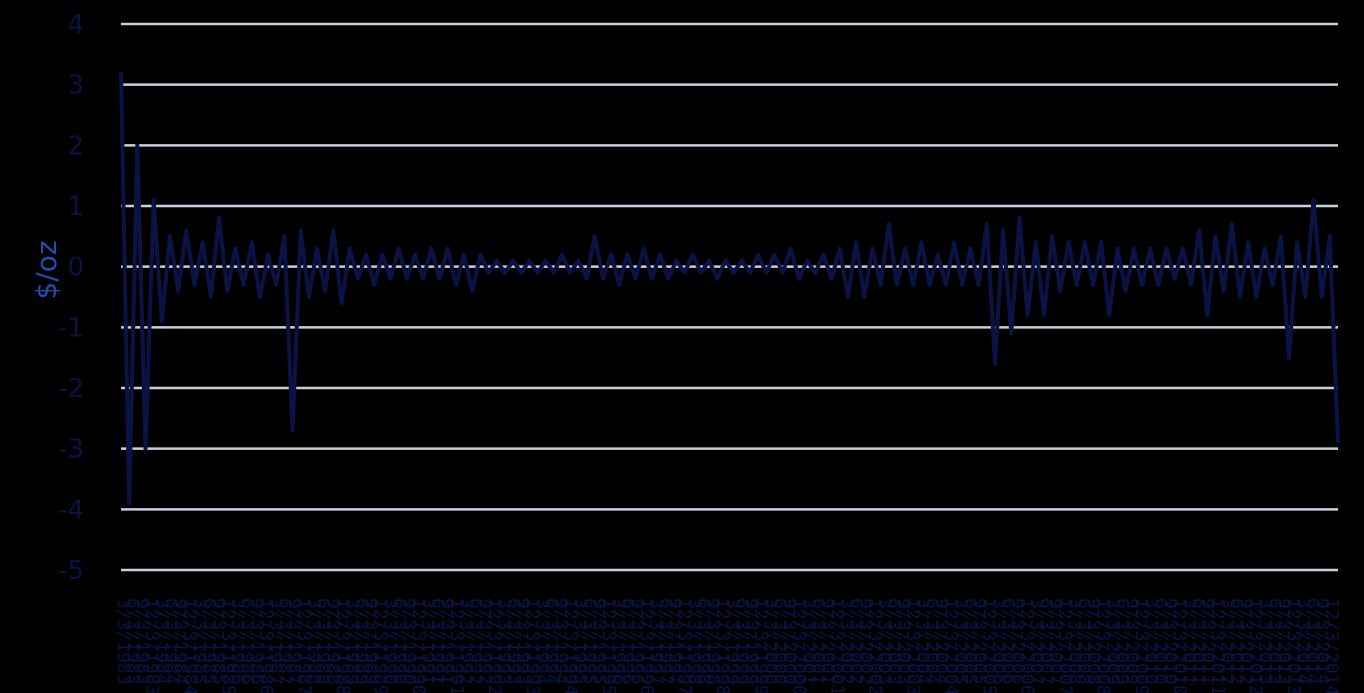  What do you see at coordinates (75, 207) in the screenshot?
I see `y-tick-label: 1` at bounding box center [75, 207].